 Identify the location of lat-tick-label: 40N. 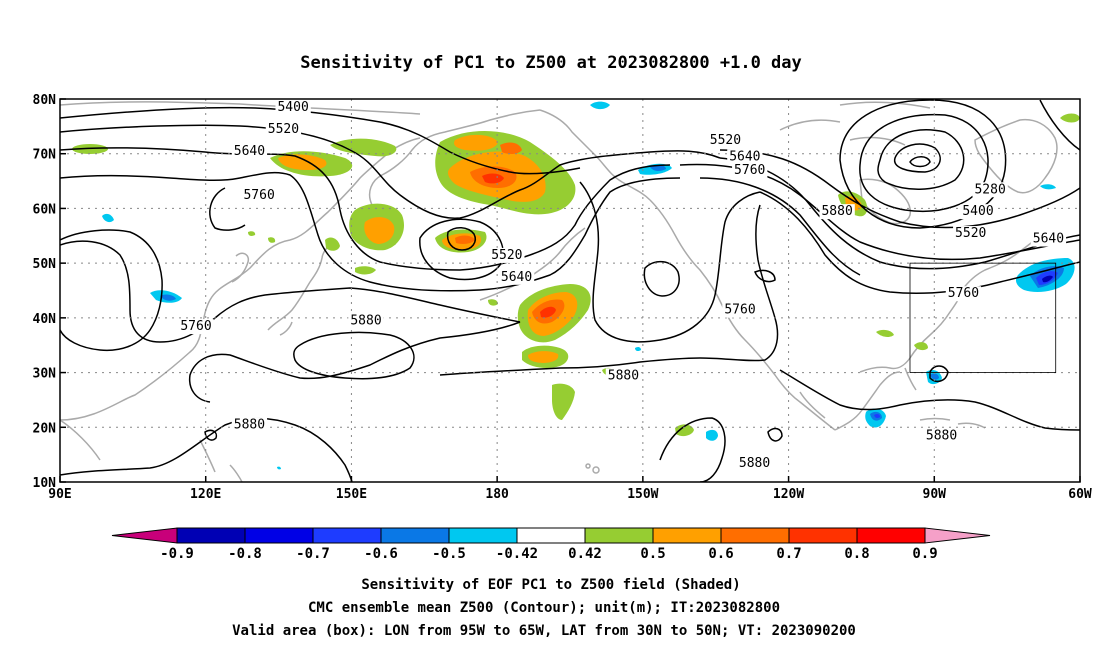
(45, 319).